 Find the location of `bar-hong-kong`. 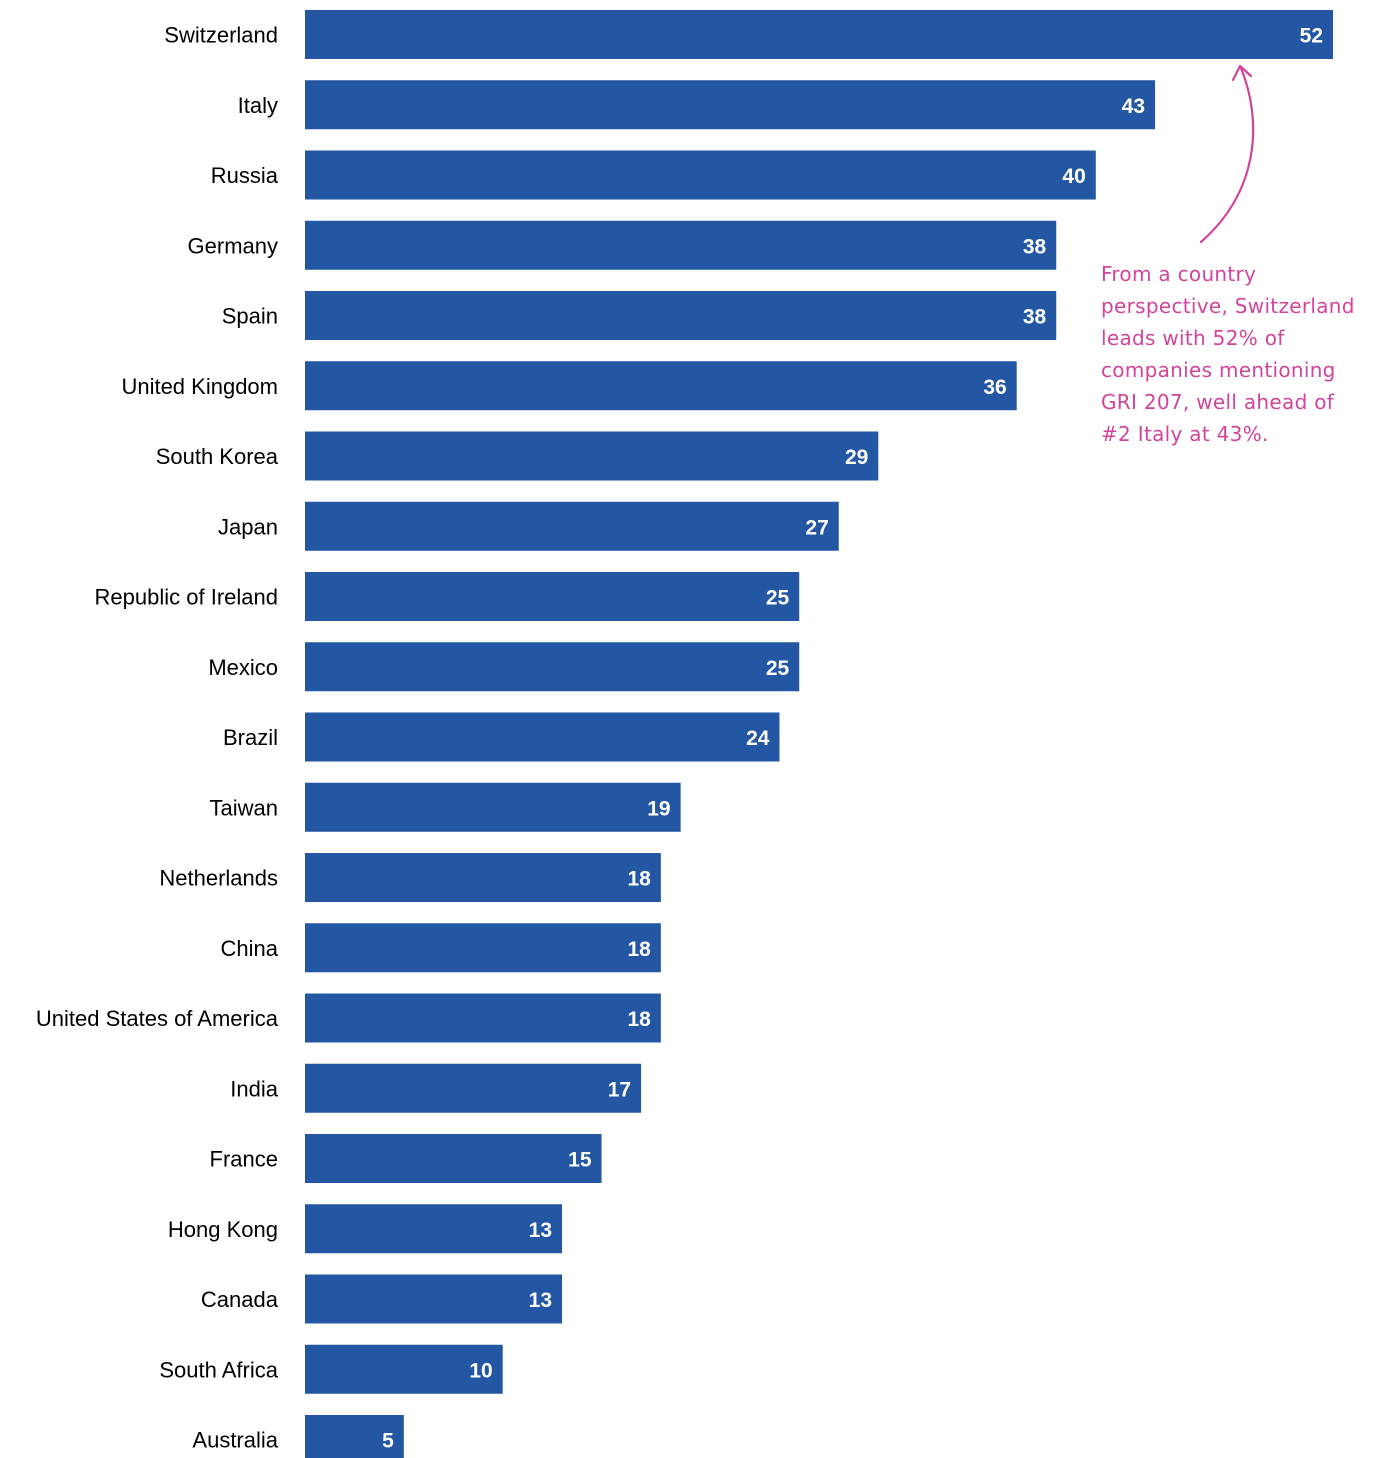

bar-hong-kong is located at coordinates (433, 1229).